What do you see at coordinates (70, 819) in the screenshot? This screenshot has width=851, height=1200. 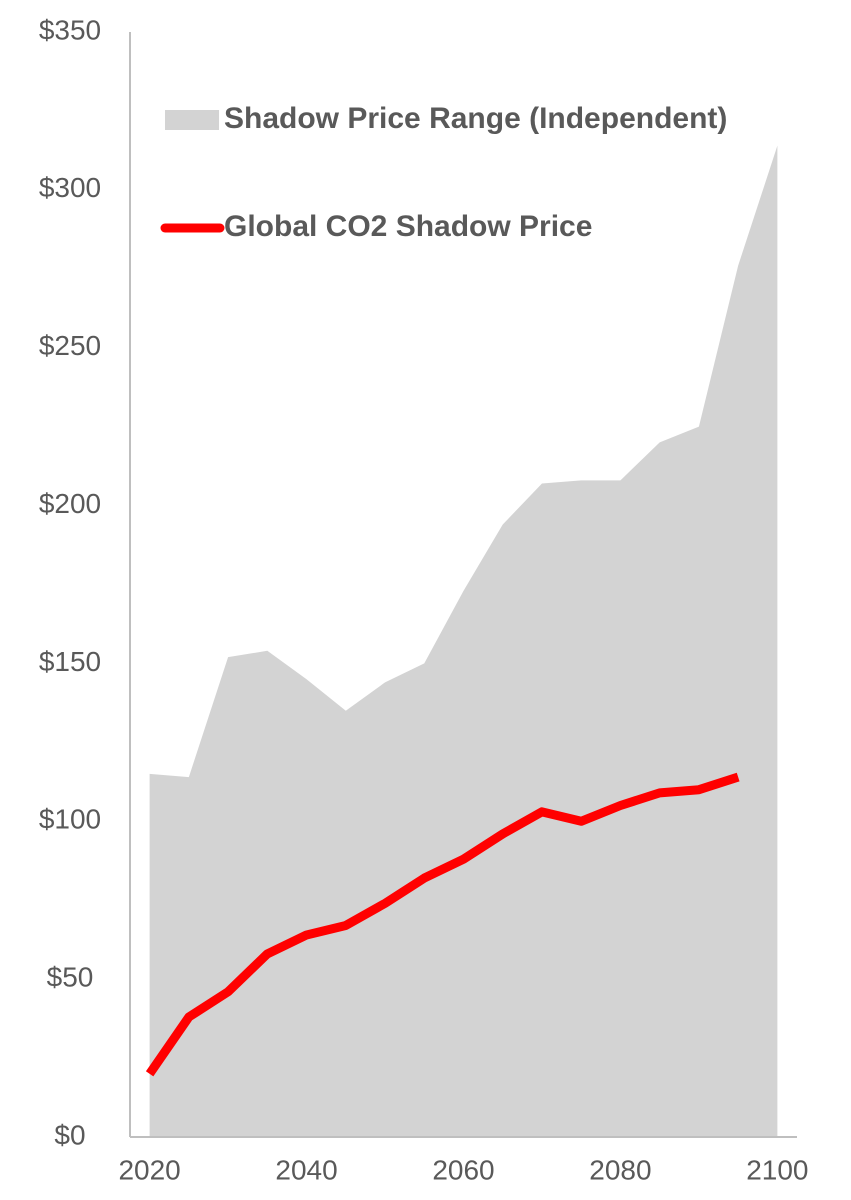 I see `y-tick-label: $100` at bounding box center [70, 819].